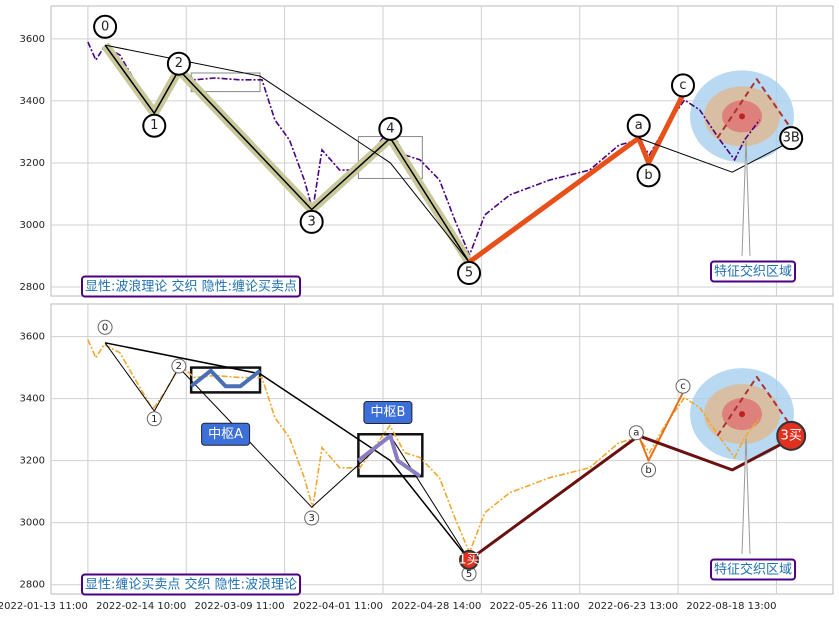 Image resolution: width=839 pixels, height=617 pixels. I want to click on buy-label: 3买, so click(791, 435).